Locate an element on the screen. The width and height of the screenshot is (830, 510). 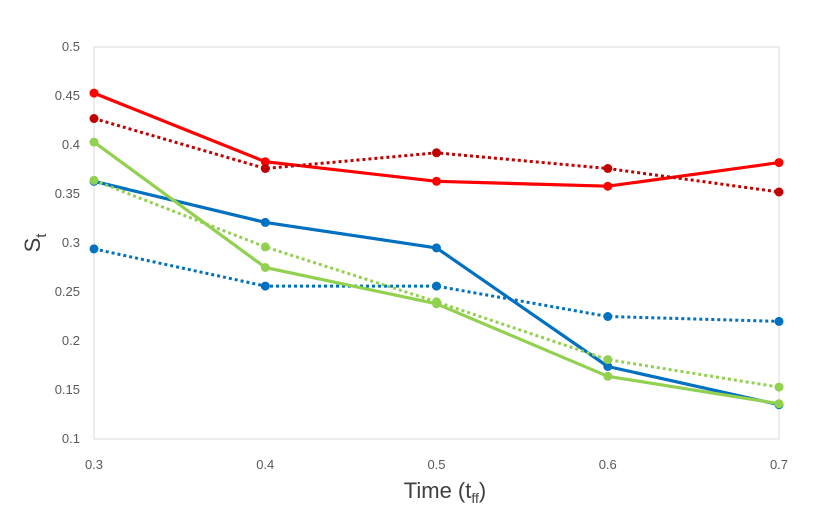
x-axis-title-close: ) is located at coordinates (482, 490).